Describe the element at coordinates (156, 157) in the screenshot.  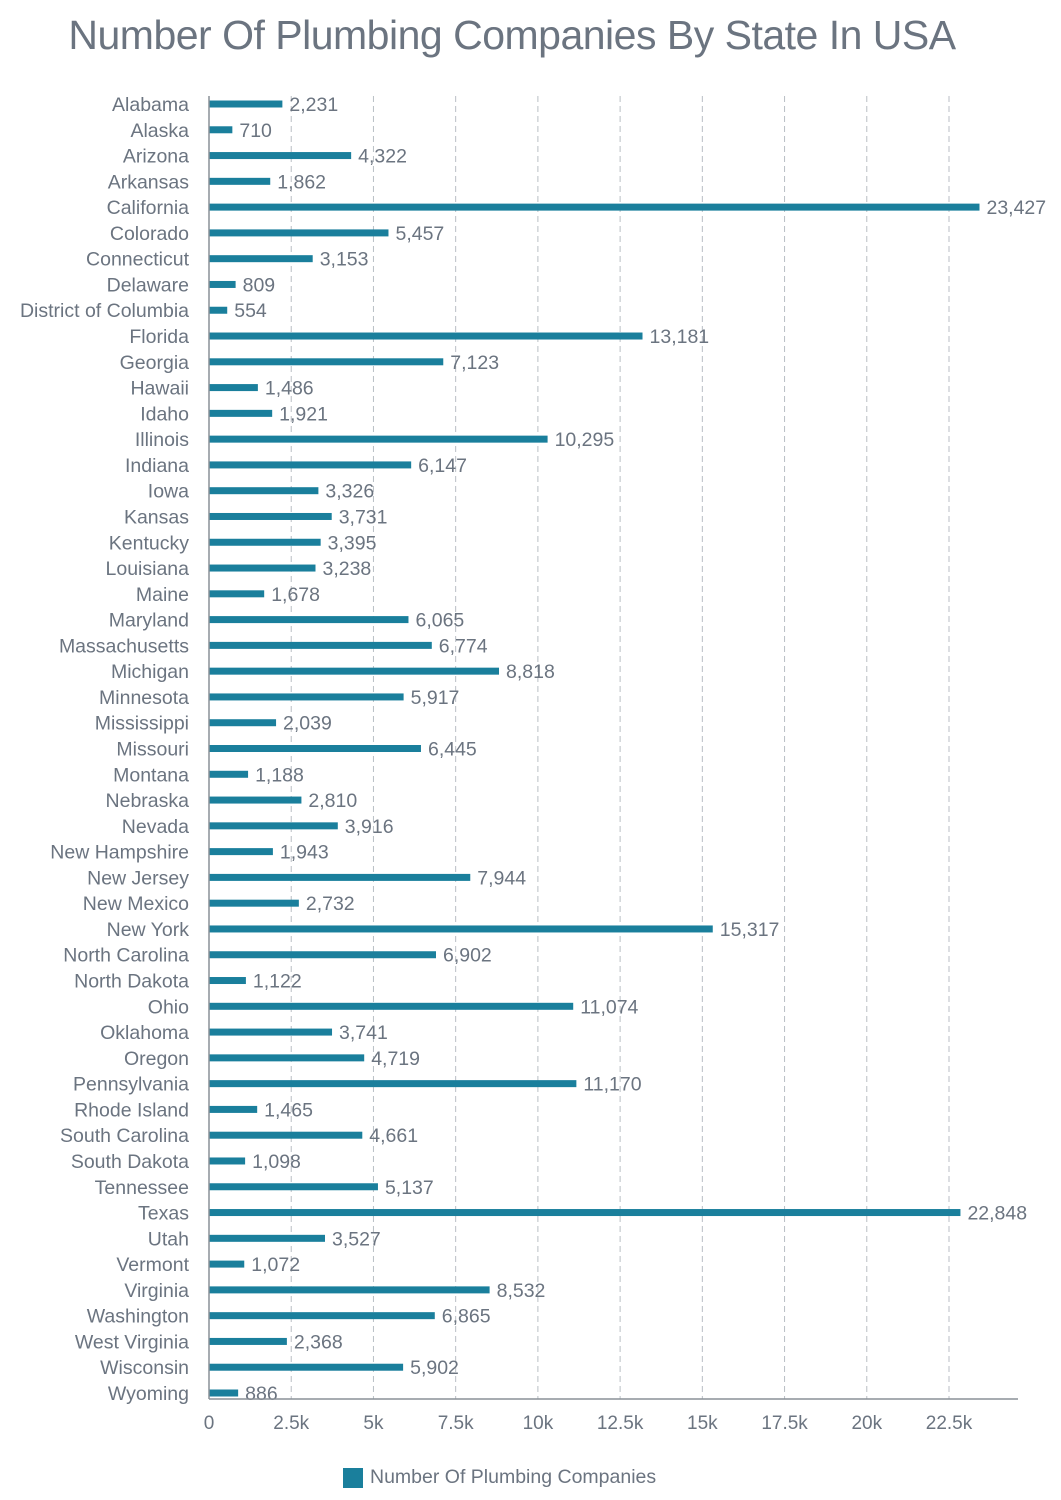
I see `category-label: Arizona` at that location.